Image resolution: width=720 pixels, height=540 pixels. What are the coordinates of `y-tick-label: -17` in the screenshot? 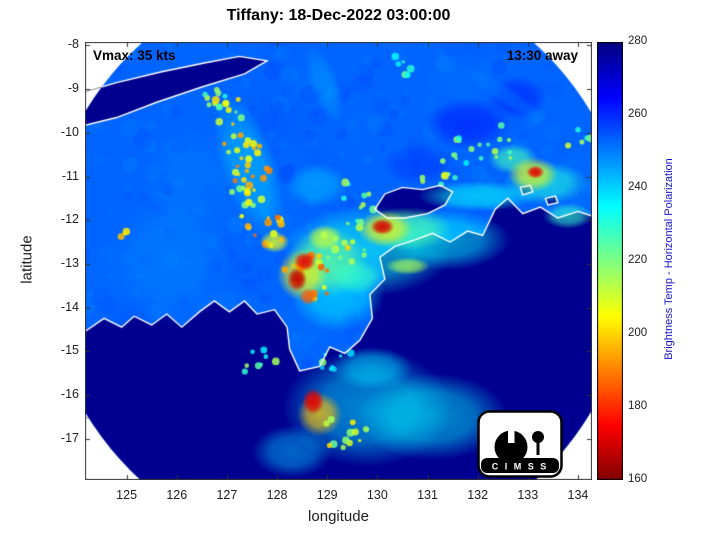 It's located at (69, 437).